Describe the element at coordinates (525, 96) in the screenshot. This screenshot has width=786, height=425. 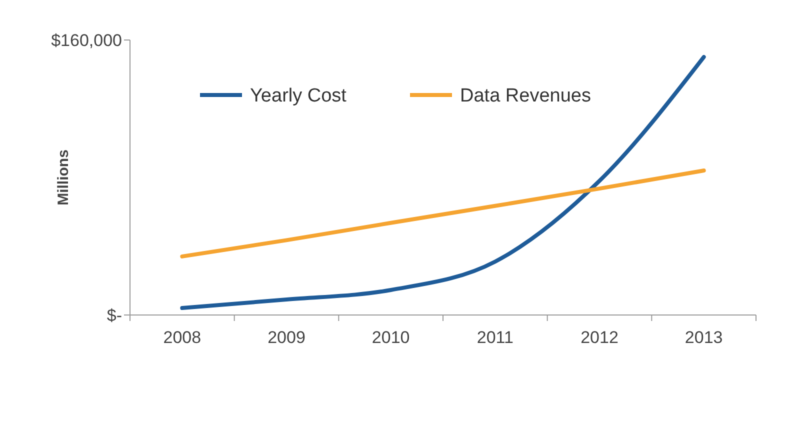
I see `legend-label: Data Revenues` at that location.